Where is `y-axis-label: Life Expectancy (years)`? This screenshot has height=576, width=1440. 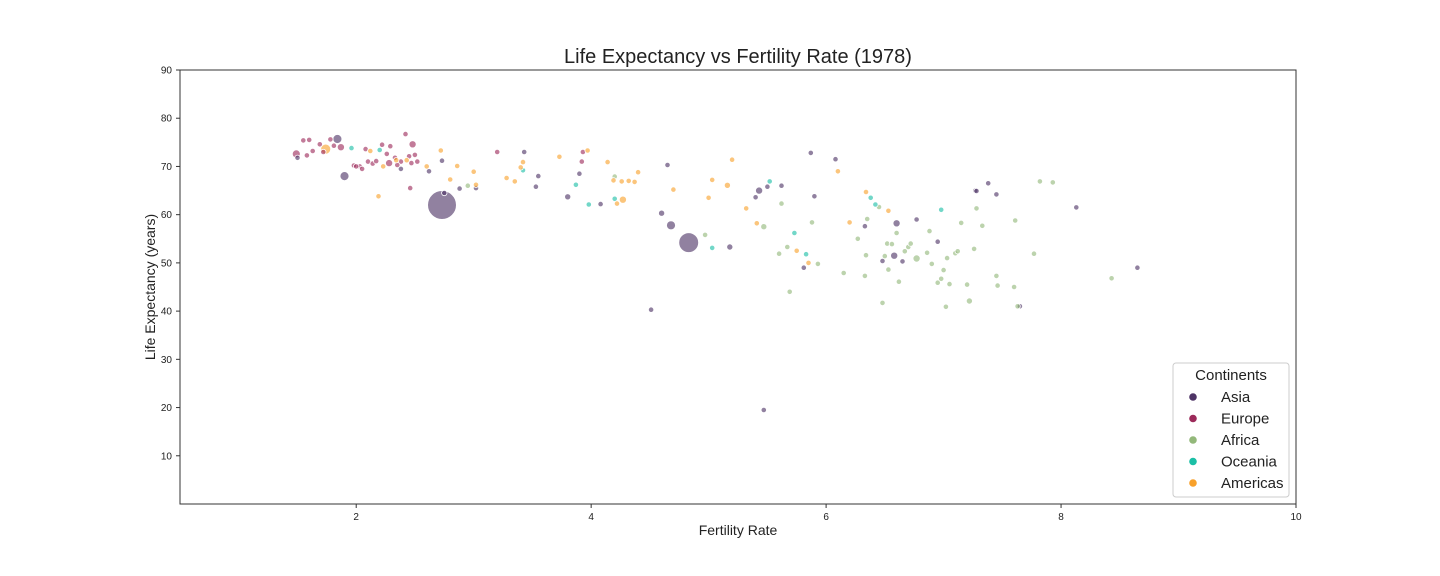
y-axis-label: Life Expectancy (years) is located at coordinates (150, 287).